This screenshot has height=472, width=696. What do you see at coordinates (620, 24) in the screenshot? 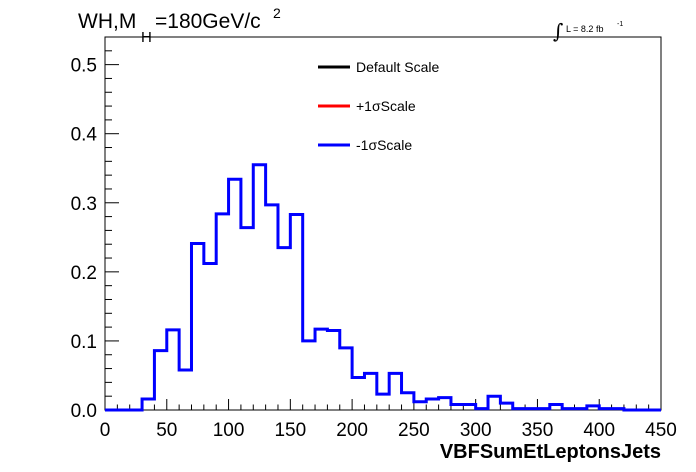
I see `luminosity-exponent: -1` at bounding box center [620, 24].